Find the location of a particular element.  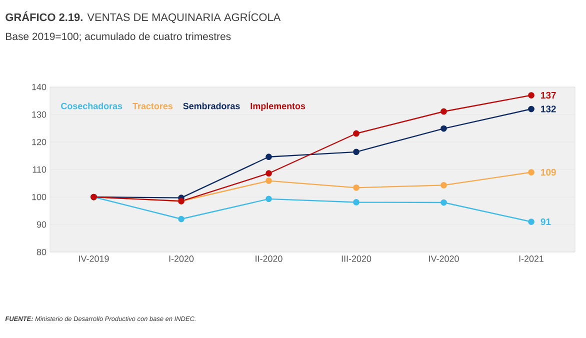

text: Implementos is located at coordinates (278, 106).